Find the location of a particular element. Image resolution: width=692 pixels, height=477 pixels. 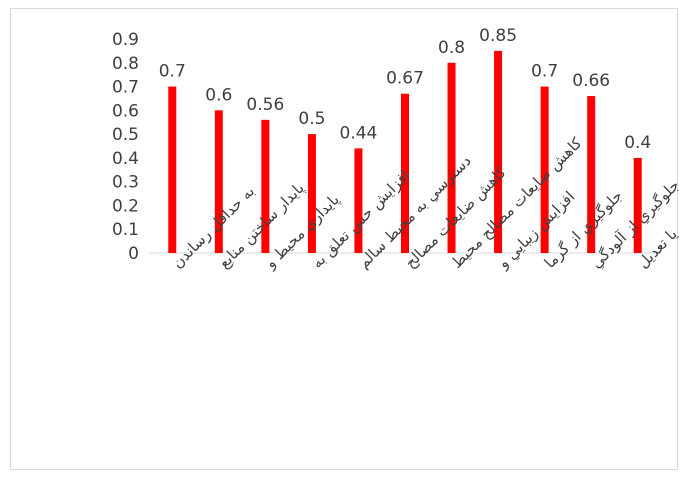

y-axis: 0 0.1 0.2 0.3 0.4 0.5 0.6 0.7 0.8 0.9 is located at coordinates (125, 147).